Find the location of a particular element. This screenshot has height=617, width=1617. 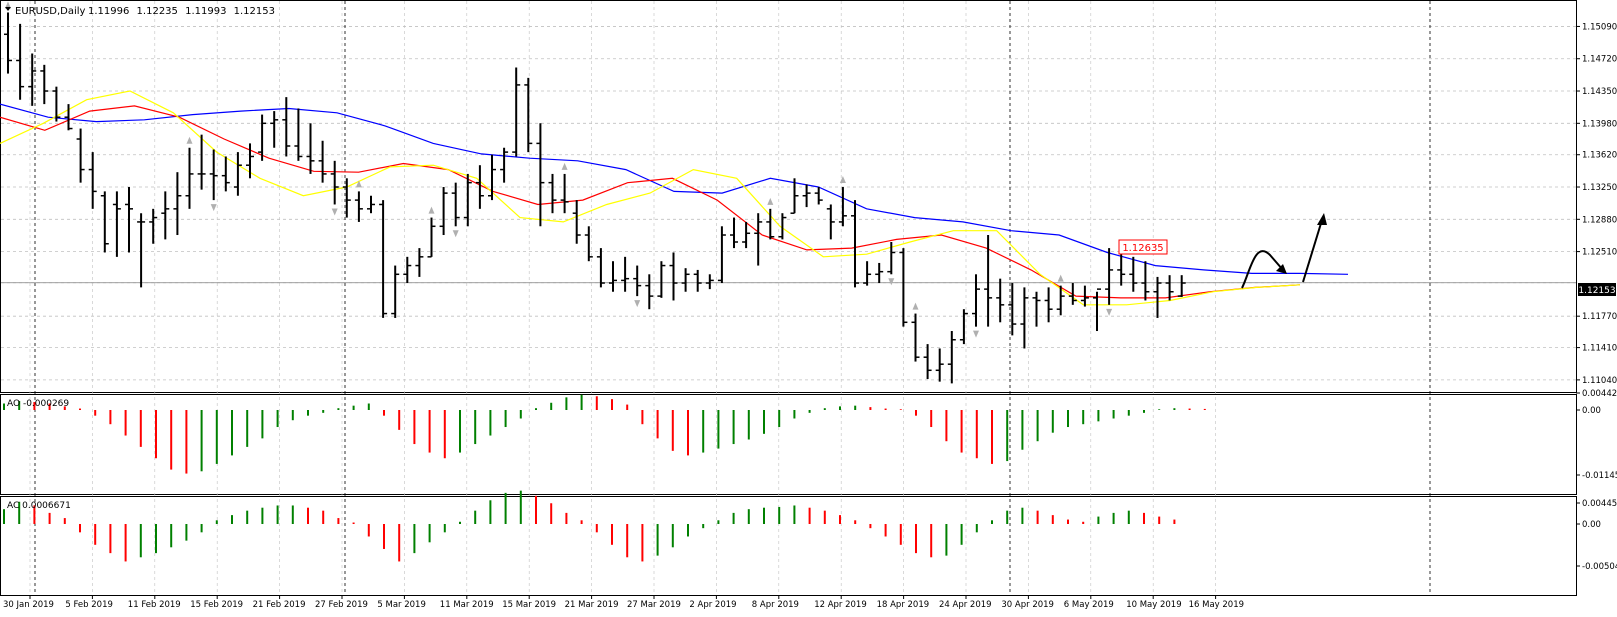

time-tick-label: 6 May 2019 is located at coordinates (1089, 605).